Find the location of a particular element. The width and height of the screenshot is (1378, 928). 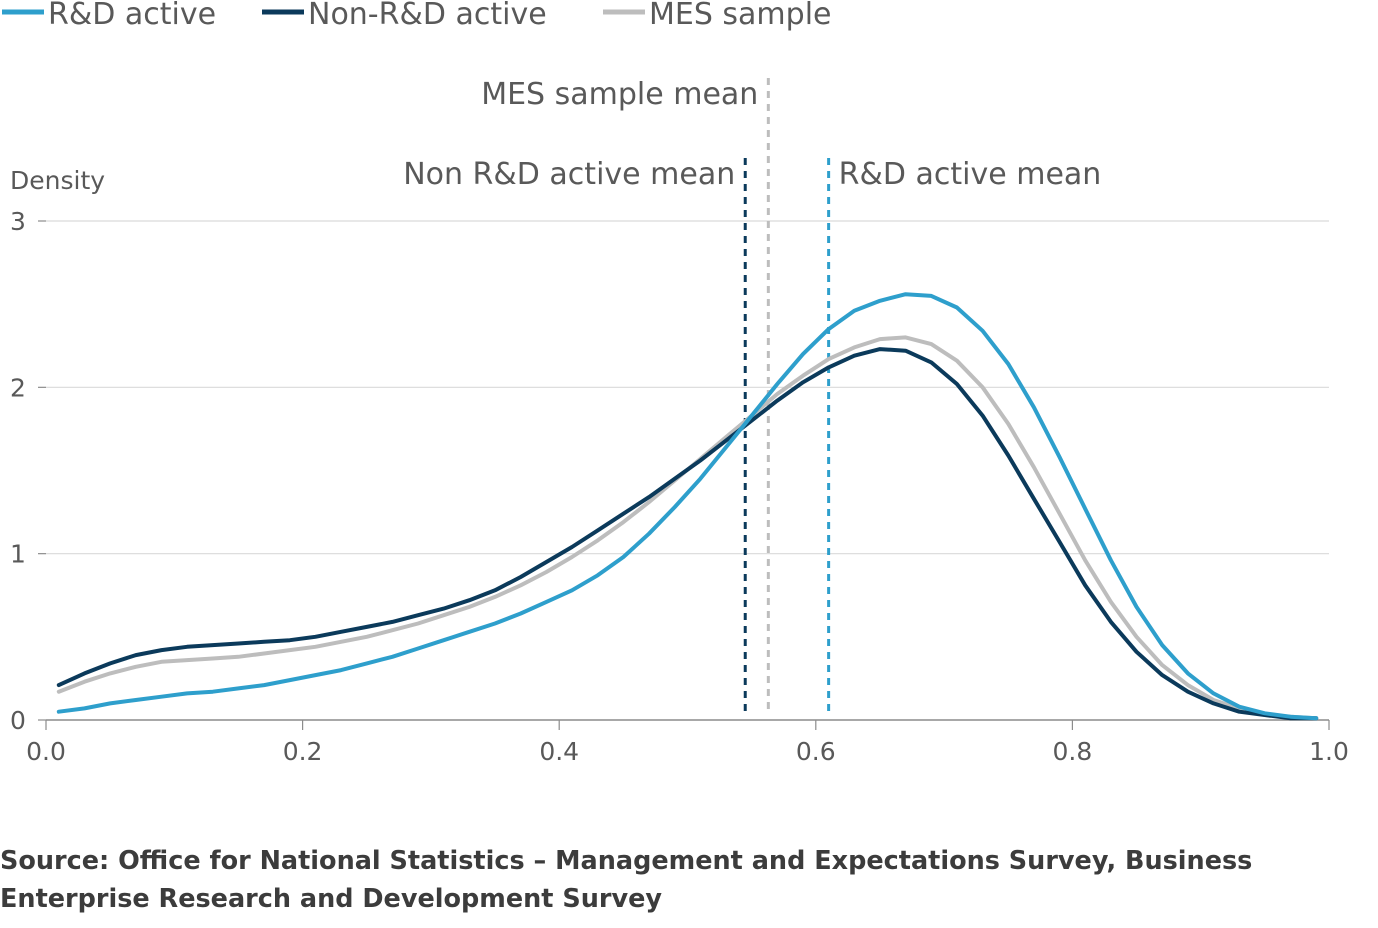

legend-label-2: MES sample is located at coordinates (740, 16).